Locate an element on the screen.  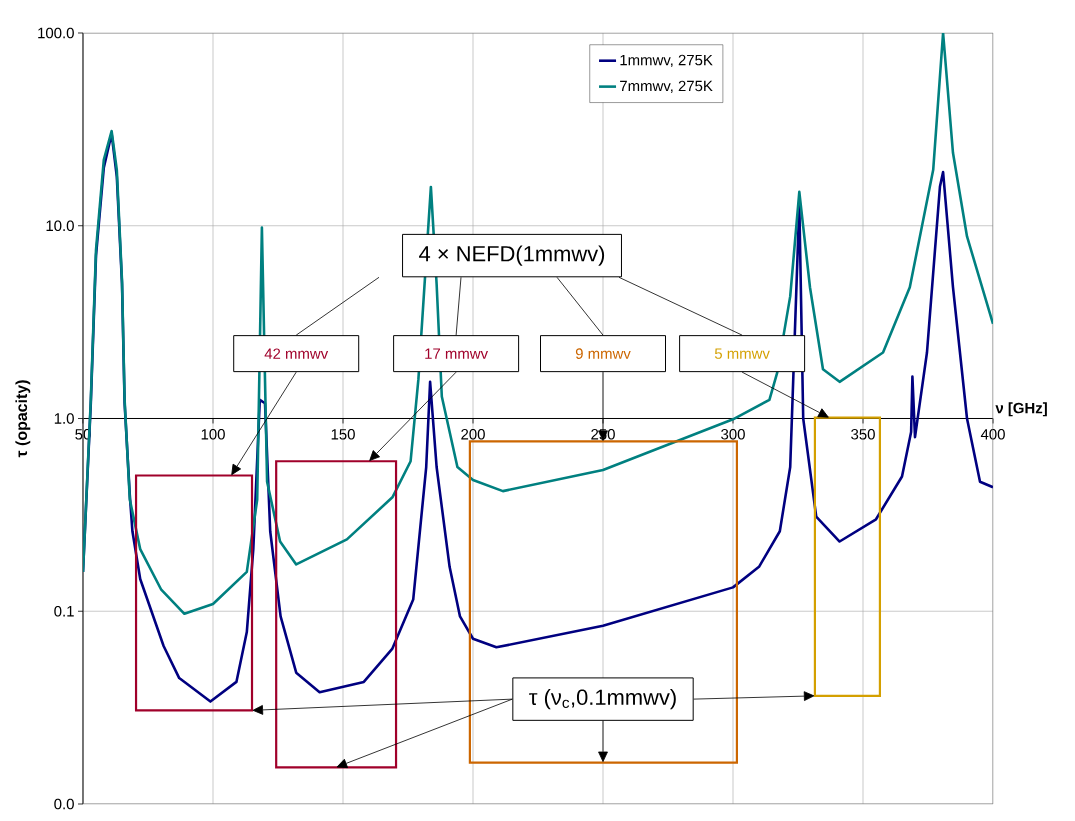
x-tick-label: 400 is located at coordinates (992, 434).